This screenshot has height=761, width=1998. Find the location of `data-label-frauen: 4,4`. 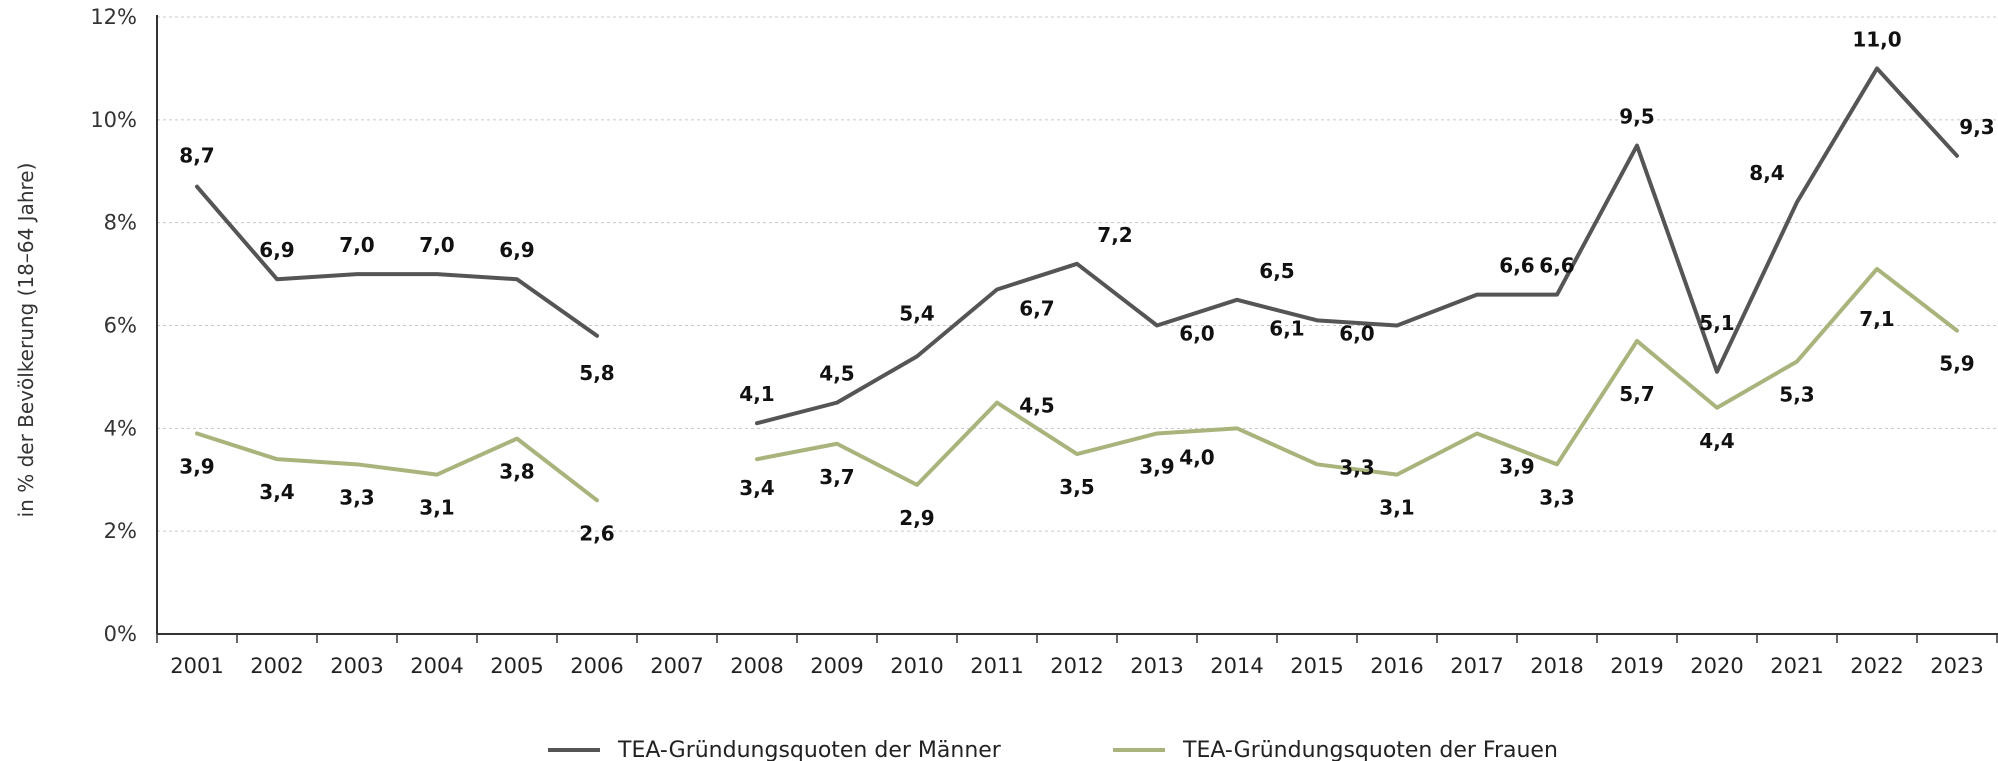

data-label-frauen: 4,4 is located at coordinates (1716, 441).